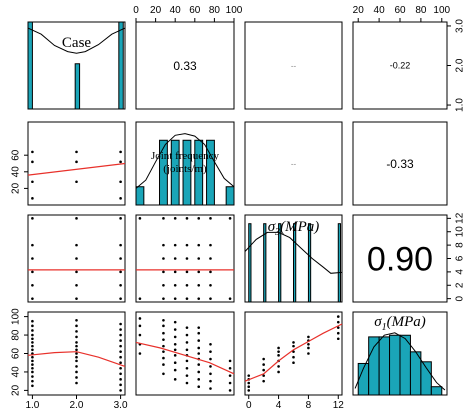 Image resolution: width=474 pixels, height=413 pixels. What do you see at coordinates (76, 163) in the screenshot?
I see `panel-frame-r1-c0` at bounding box center [76, 163].